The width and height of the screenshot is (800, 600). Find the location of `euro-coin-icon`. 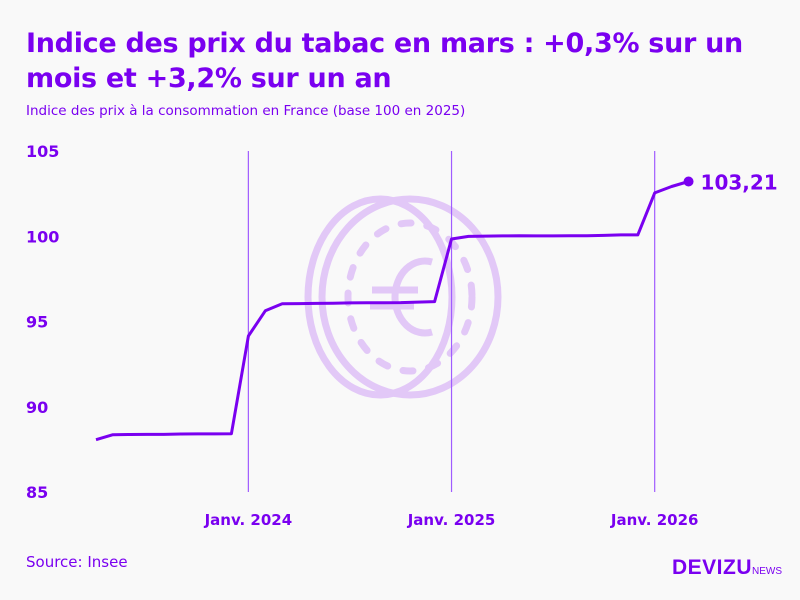

euro-coin-icon is located at coordinates (403, 297).